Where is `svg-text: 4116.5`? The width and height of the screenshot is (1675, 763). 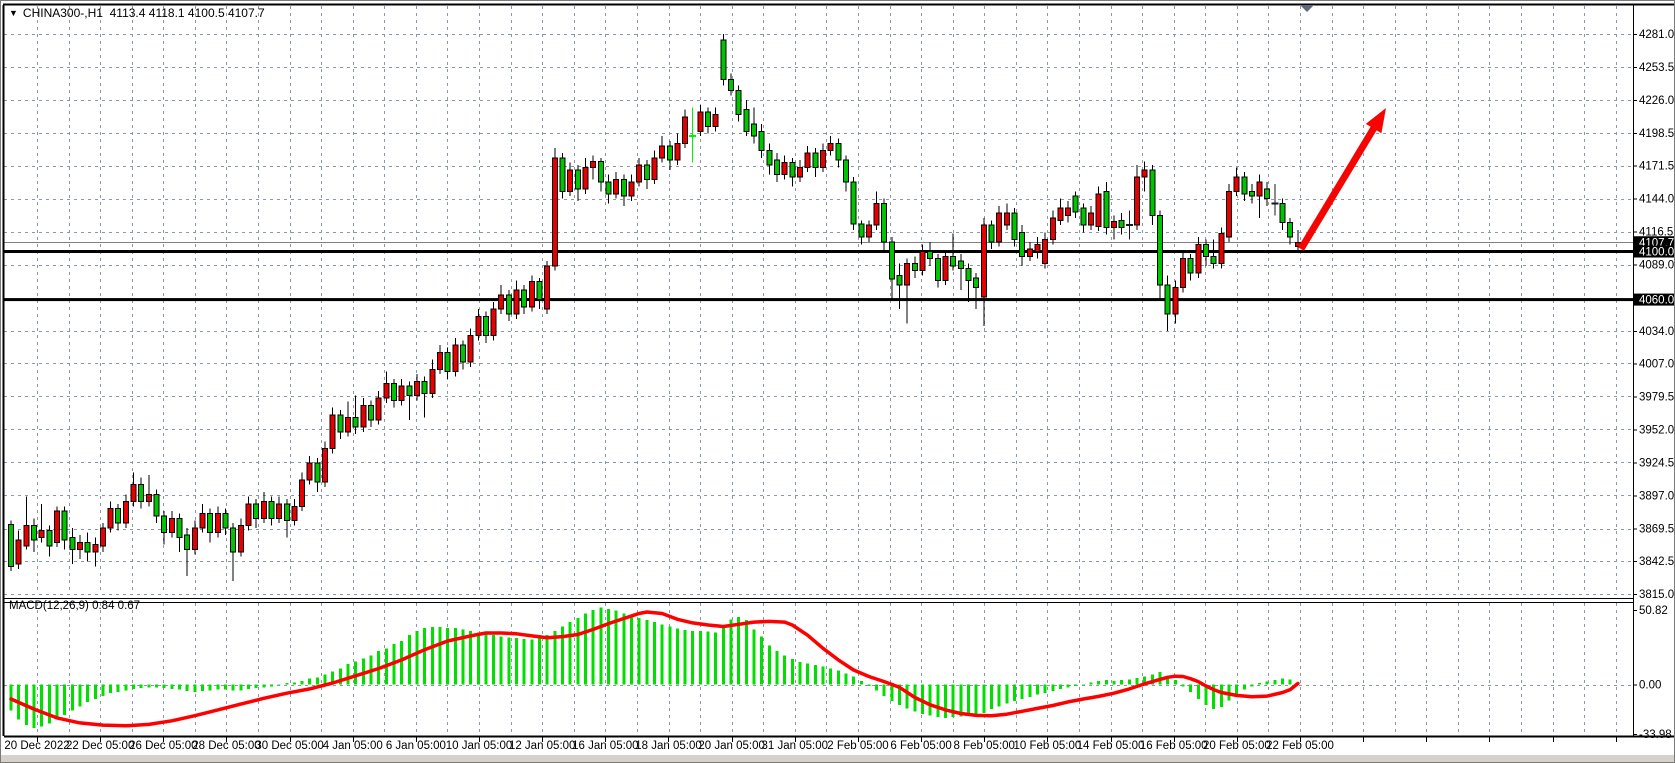 svg-text: 4116.5 is located at coordinates (1656, 233).